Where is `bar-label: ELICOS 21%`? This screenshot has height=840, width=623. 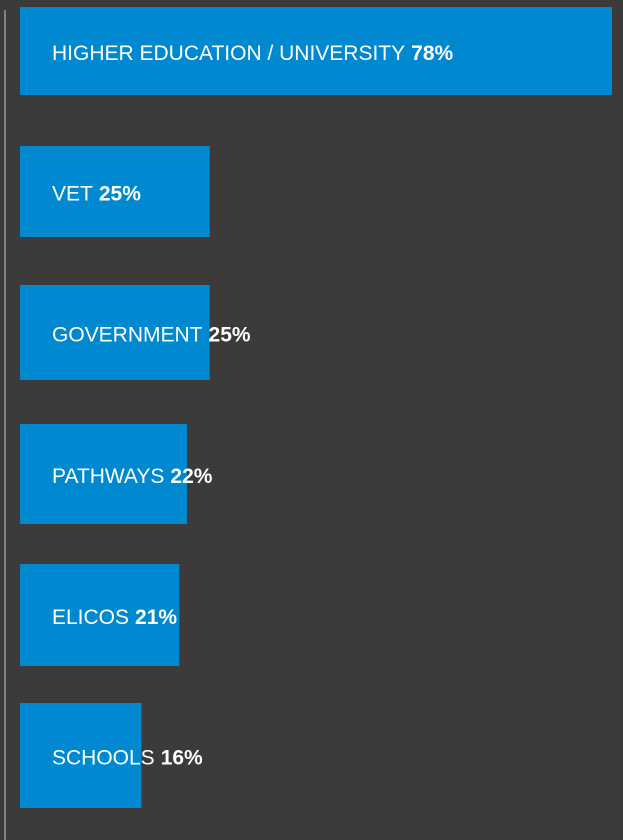
bar-label: ELICOS 21% is located at coordinates (114, 617).